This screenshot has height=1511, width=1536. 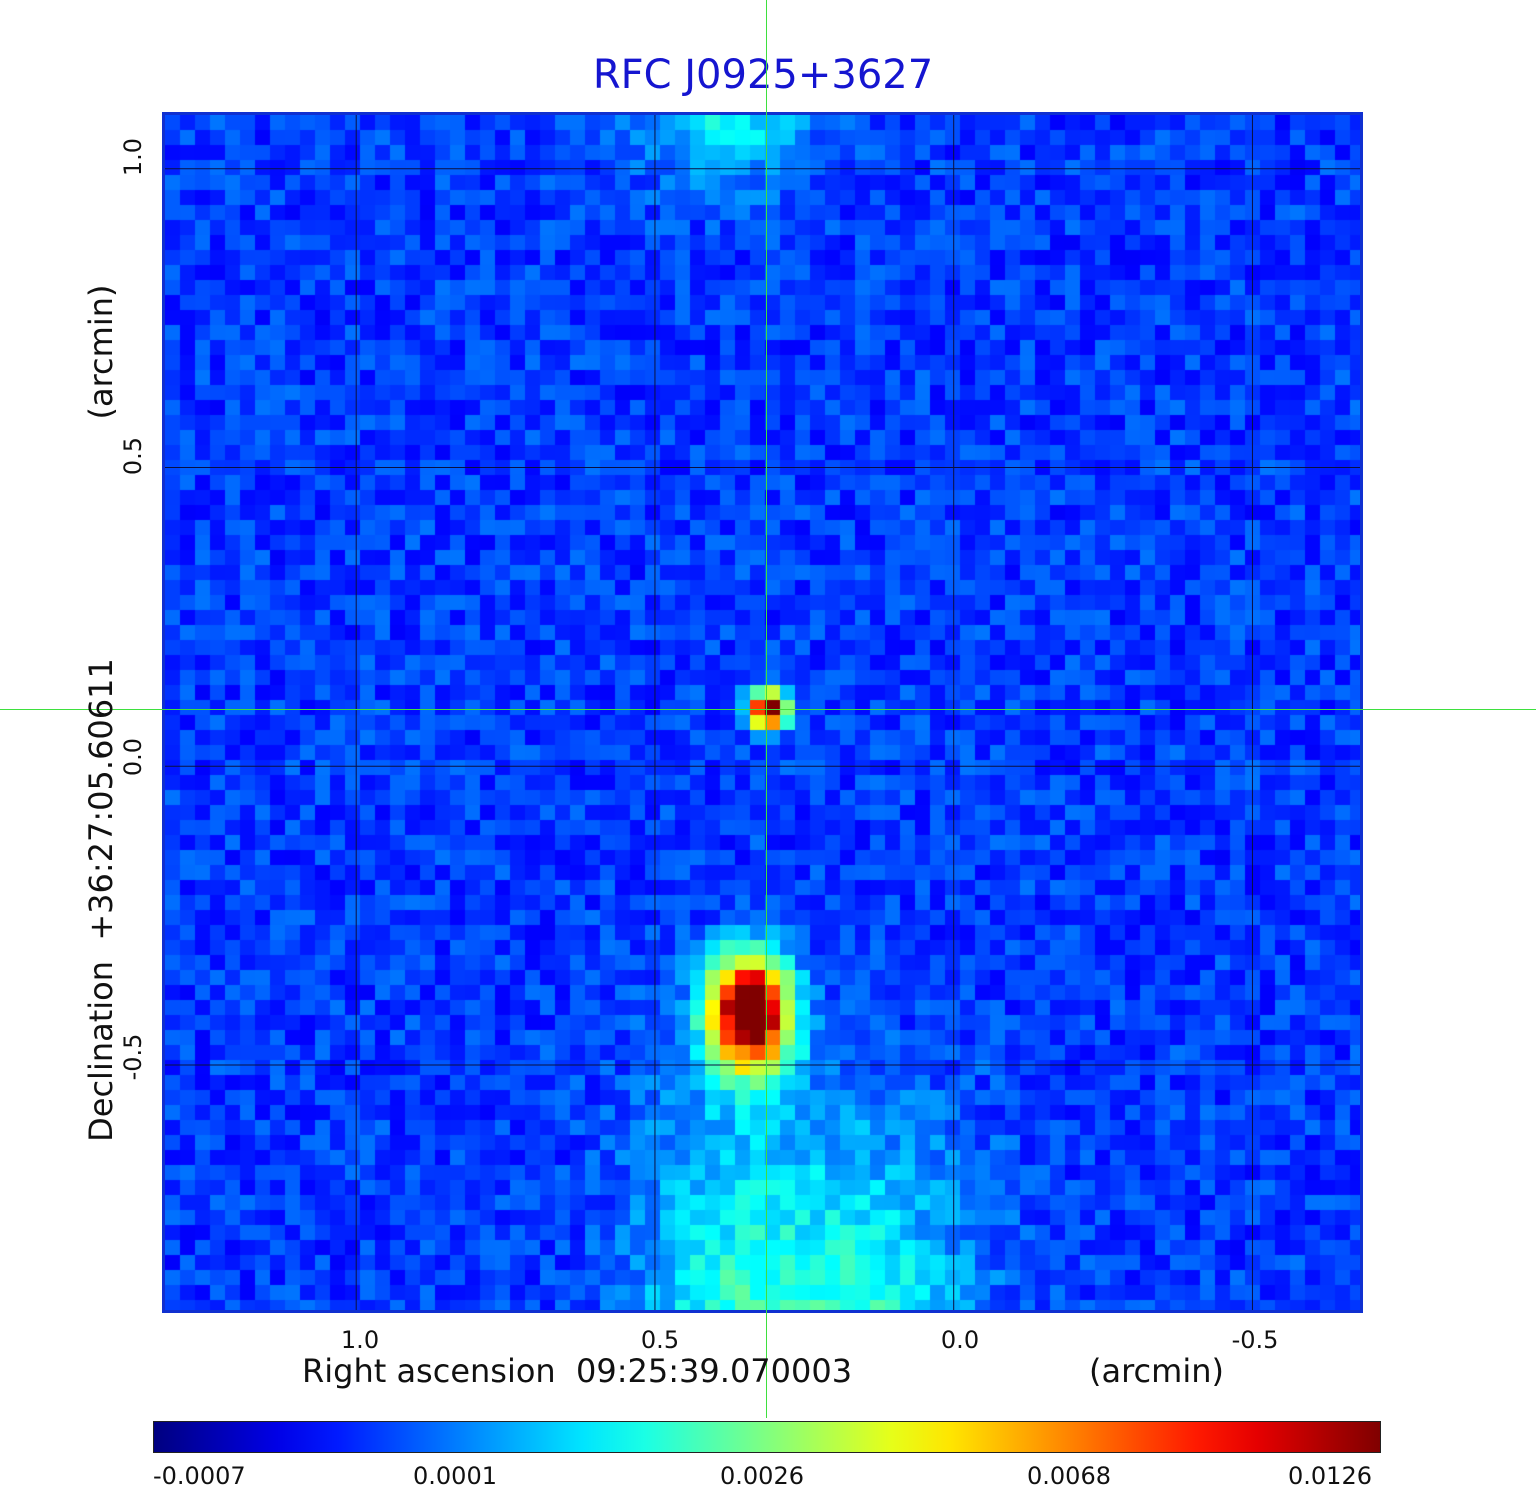 What do you see at coordinates (1156, 1371) in the screenshot?
I see `x-axis-unit: (arcmin)` at bounding box center [1156, 1371].